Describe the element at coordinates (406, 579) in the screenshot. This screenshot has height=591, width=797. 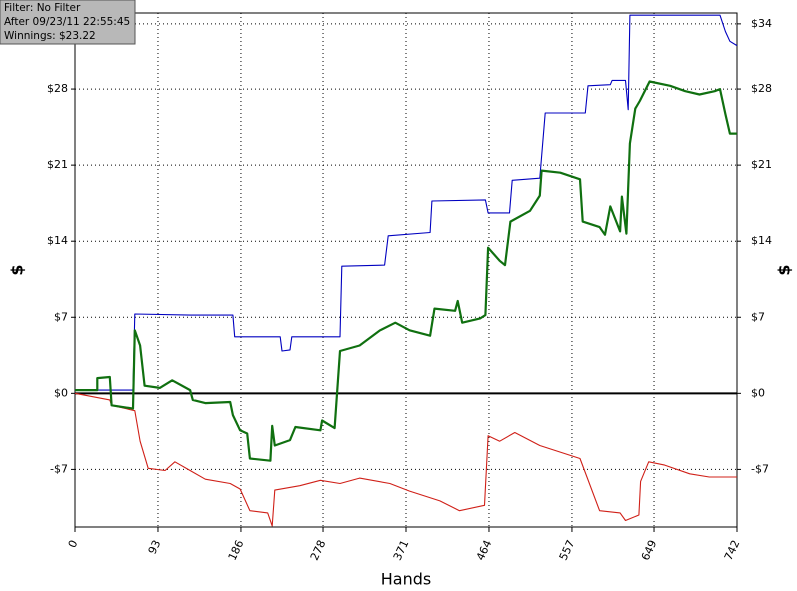
I see `x-axis-title: Hands` at that location.